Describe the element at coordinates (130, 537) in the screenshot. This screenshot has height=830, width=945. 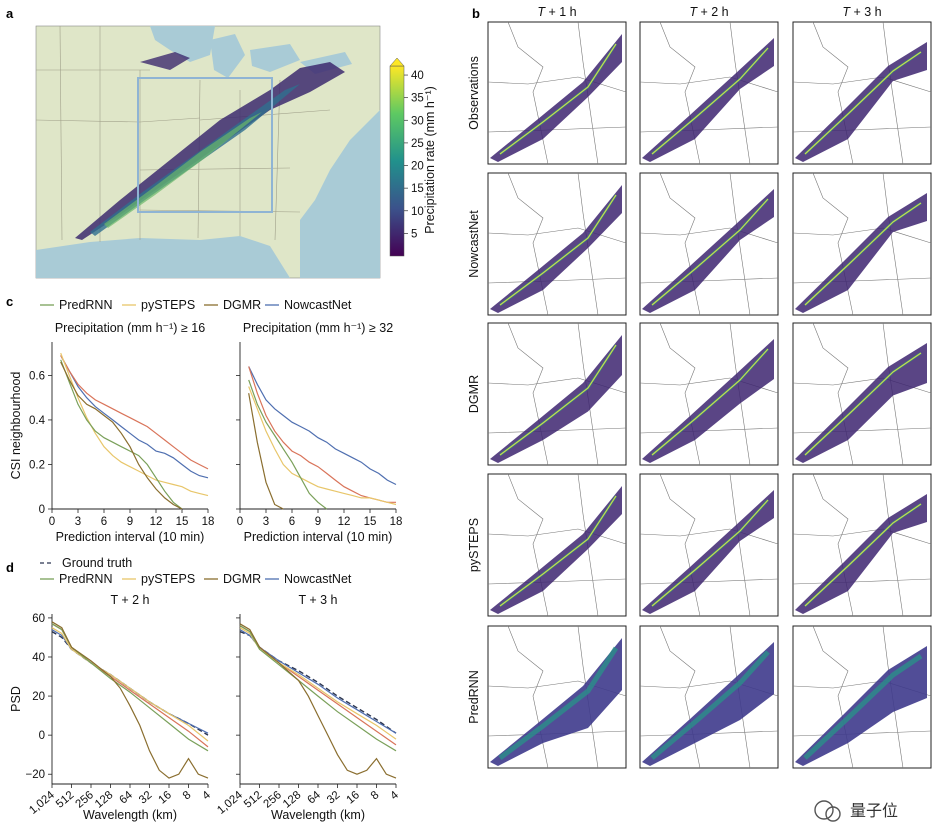
I see `x-axis-label: Prediction interval (10 min)` at that location.